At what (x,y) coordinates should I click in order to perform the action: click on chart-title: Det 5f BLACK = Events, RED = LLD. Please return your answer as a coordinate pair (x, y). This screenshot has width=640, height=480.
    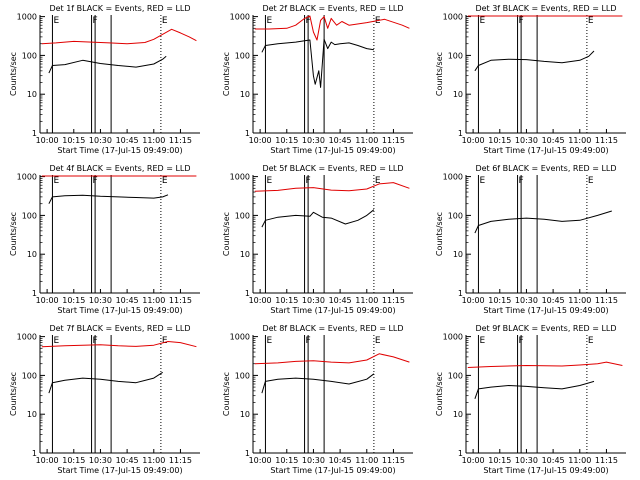
    Looking at the image, I should click on (332, 168).